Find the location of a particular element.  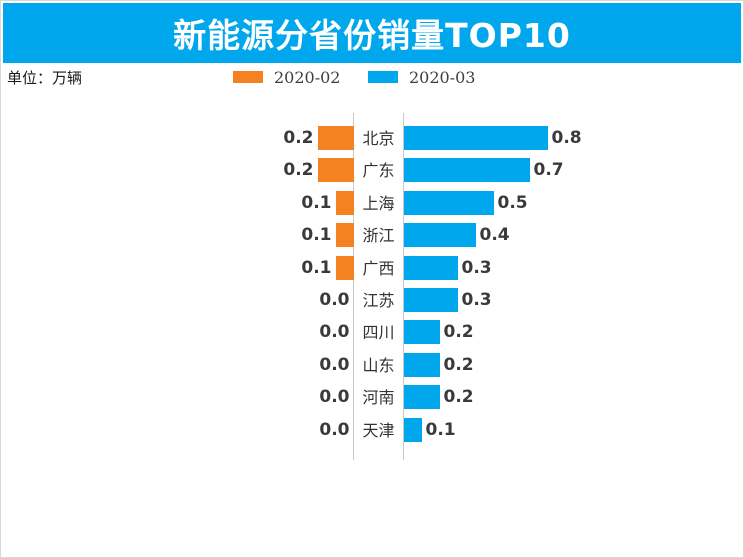

page-title: 新能源分省份销量TOP10 is located at coordinates (372, 35).